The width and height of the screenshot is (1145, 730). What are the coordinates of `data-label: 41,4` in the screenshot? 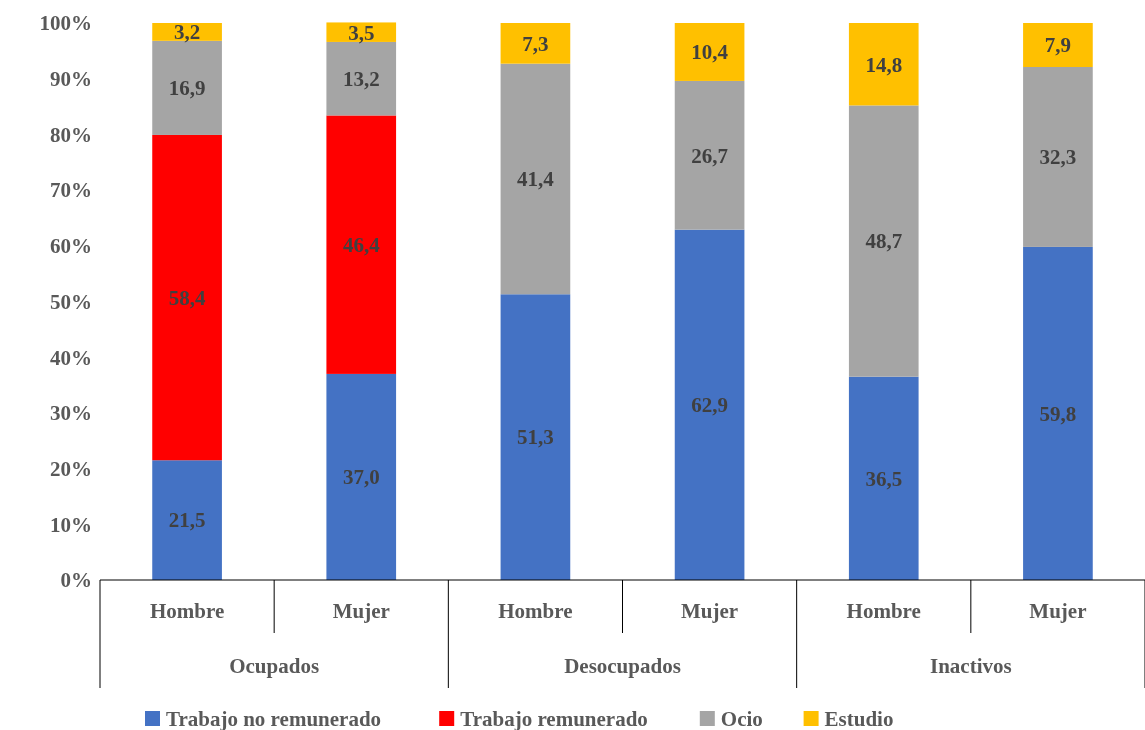 It's located at (536, 179).